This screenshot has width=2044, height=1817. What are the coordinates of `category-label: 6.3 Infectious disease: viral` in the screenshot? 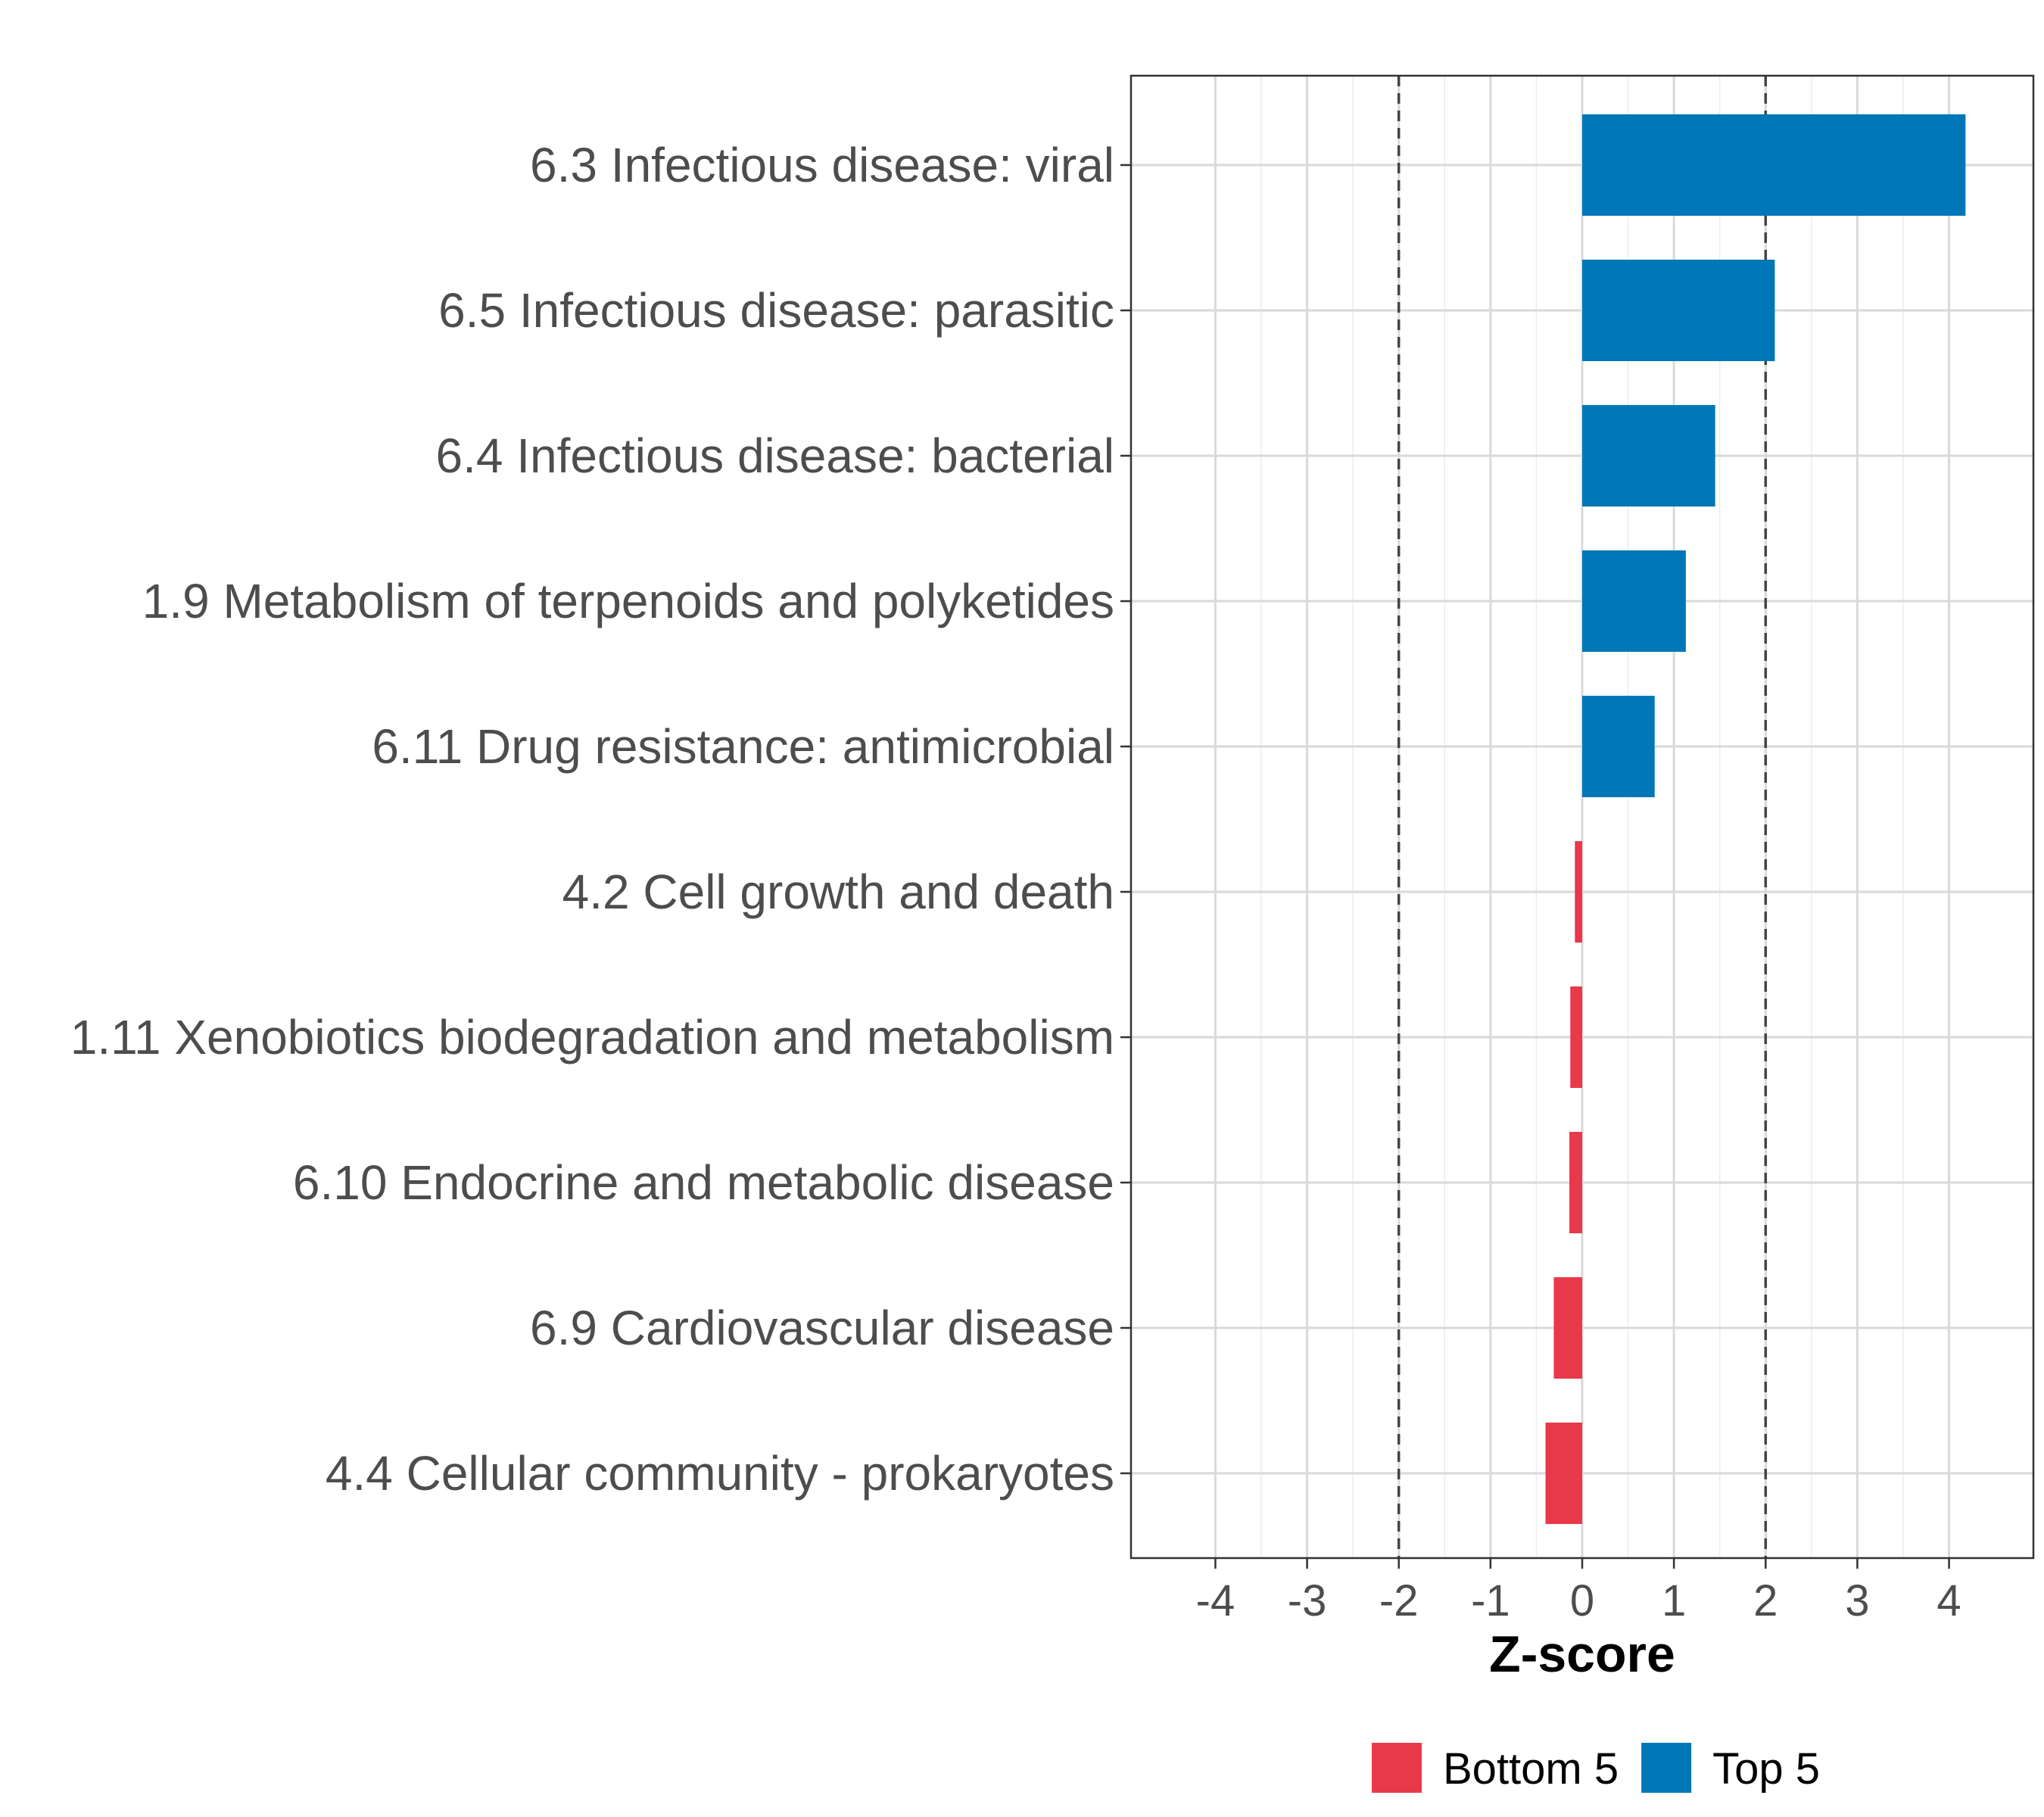 It's located at (822, 165).